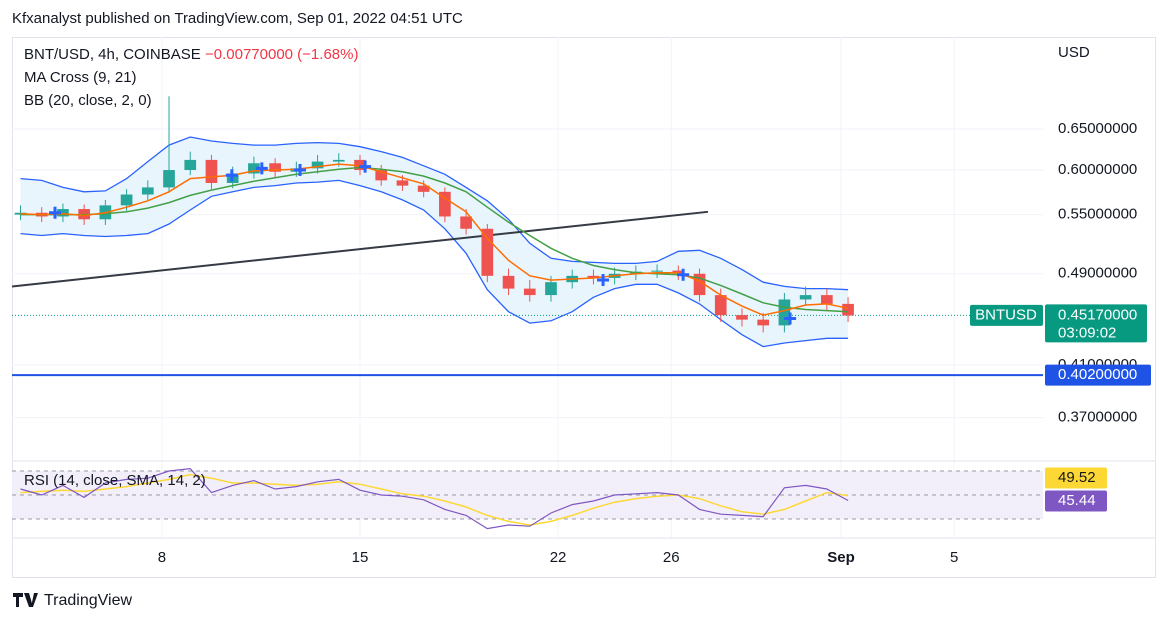 The image size is (1168, 628). I want to click on change: −0.00770000 (−1.68%), so click(281, 54).